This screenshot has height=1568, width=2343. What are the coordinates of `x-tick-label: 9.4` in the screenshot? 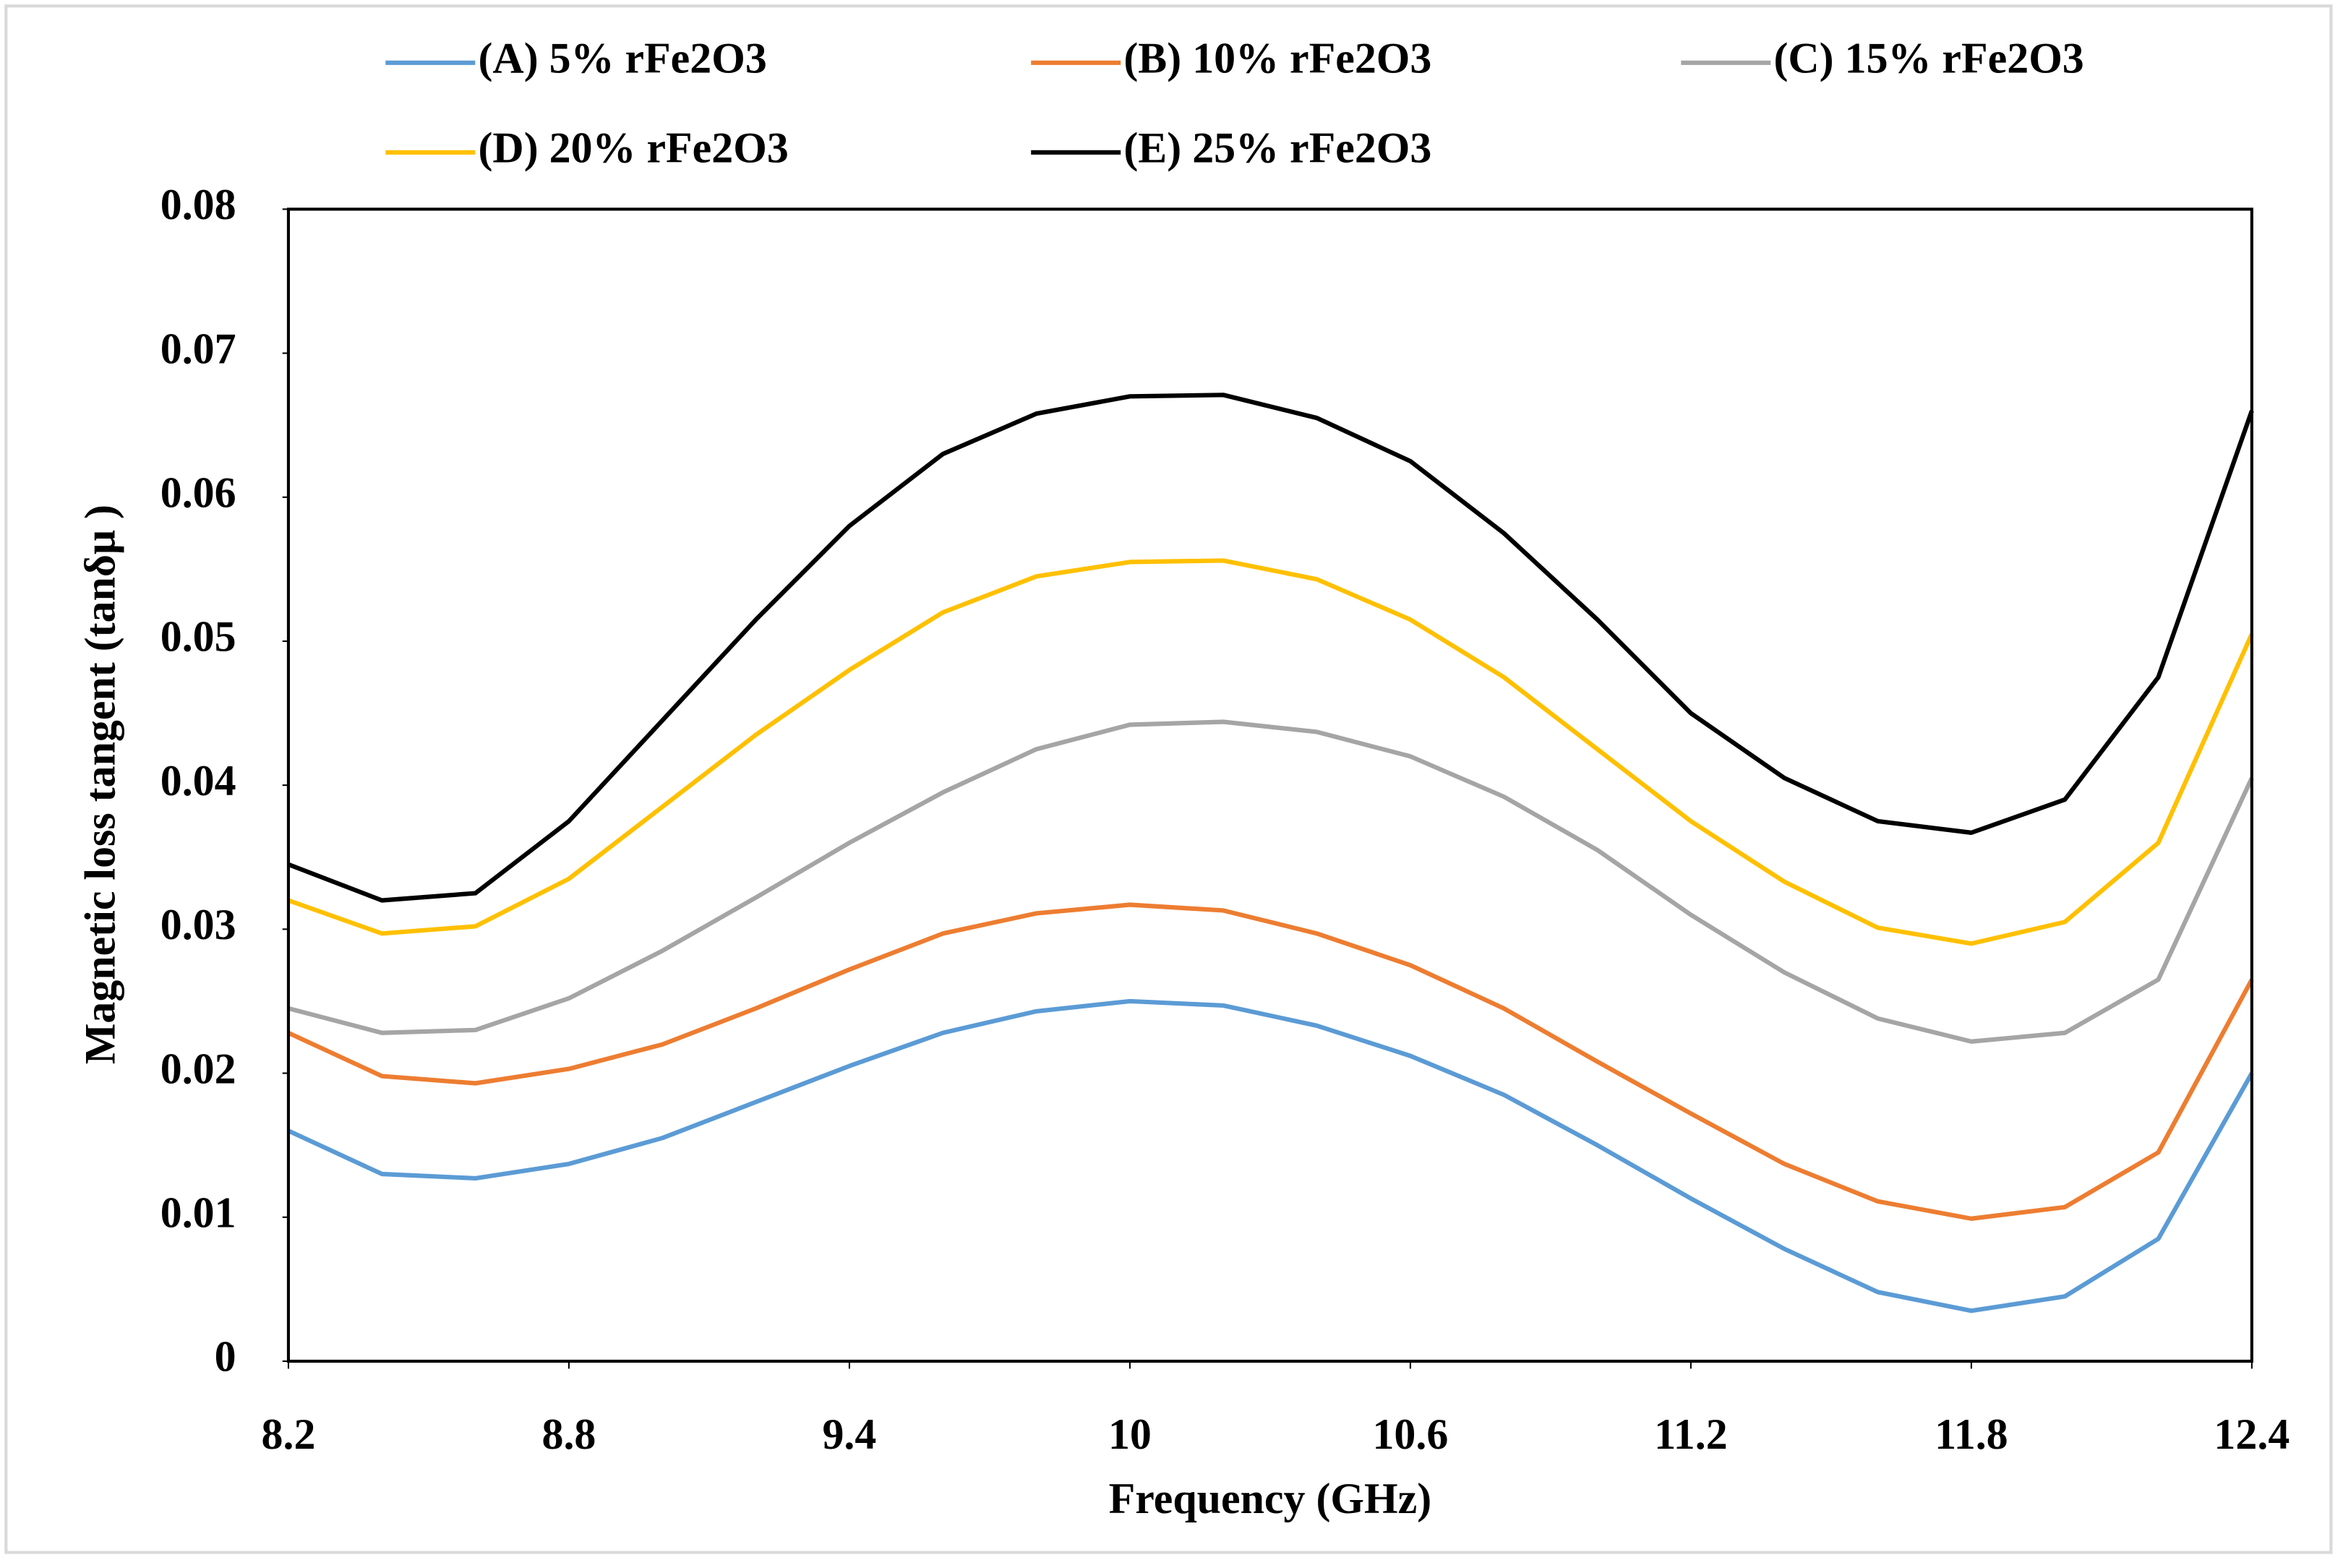 It's located at (849, 1434).